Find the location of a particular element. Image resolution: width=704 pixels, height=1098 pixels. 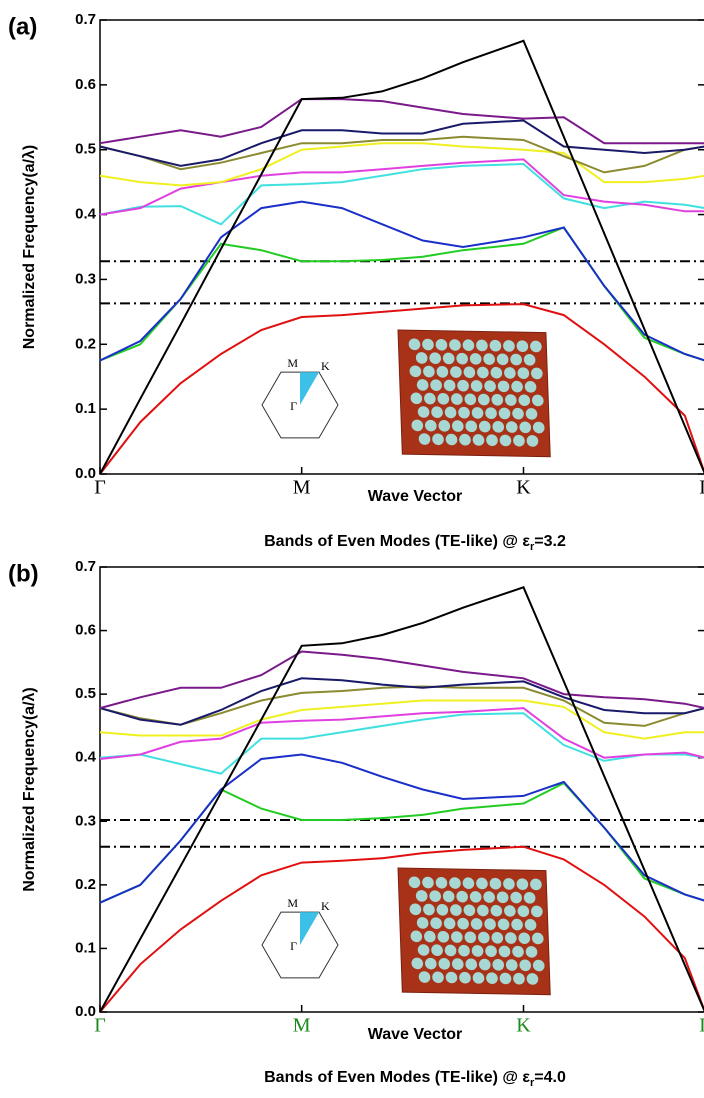

panel-label: (b) is located at coordinates (23, 573).